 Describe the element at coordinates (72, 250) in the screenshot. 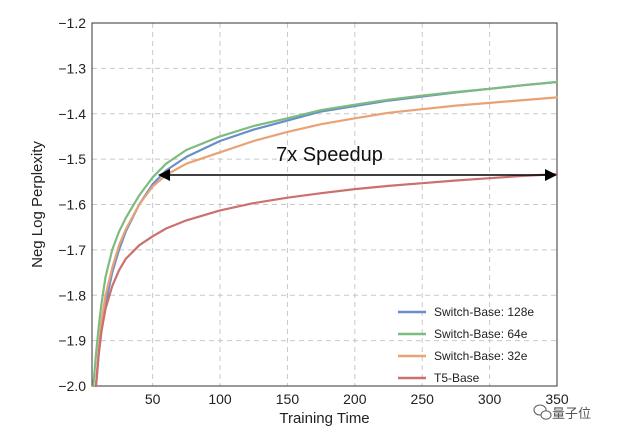

I see `y-tick-label: −1.7` at that location.